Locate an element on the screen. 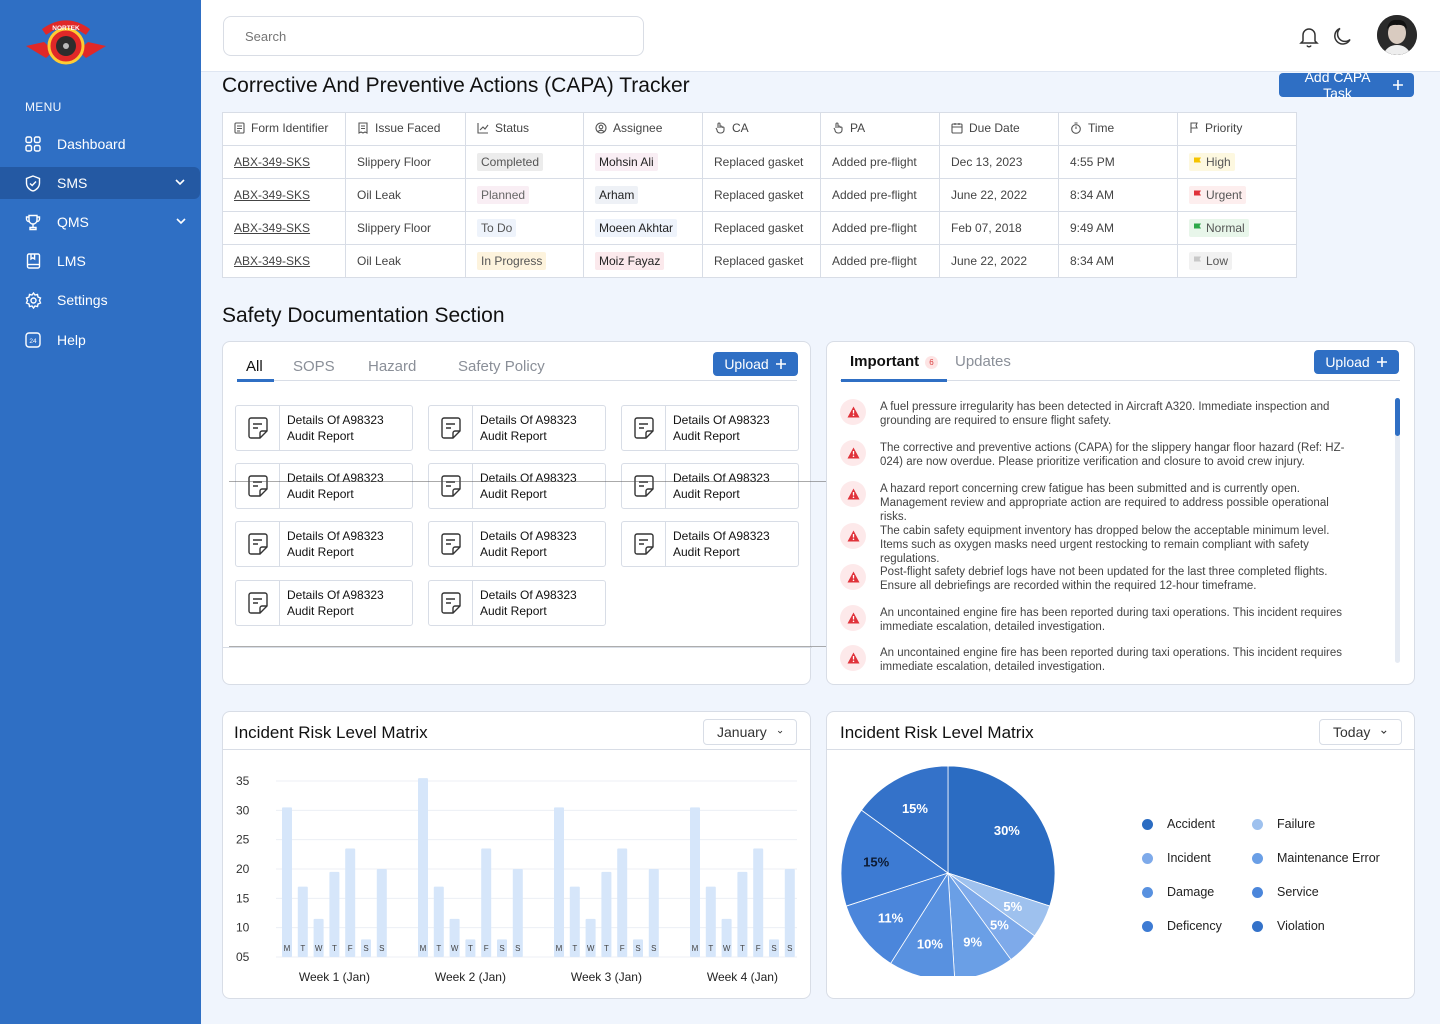  tab-safety-policy: Safety Policy is located at coordinates (501, 366).